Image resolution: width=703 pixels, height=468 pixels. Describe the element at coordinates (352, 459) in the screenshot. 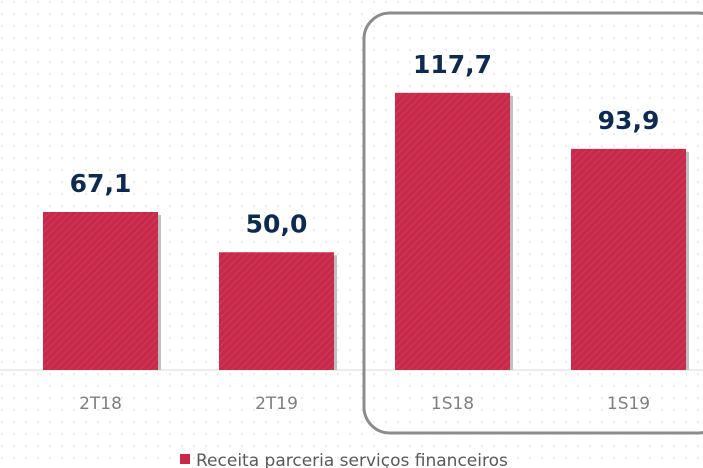

I see `legend-label: Receita parceria serviços financeiros` at that location.